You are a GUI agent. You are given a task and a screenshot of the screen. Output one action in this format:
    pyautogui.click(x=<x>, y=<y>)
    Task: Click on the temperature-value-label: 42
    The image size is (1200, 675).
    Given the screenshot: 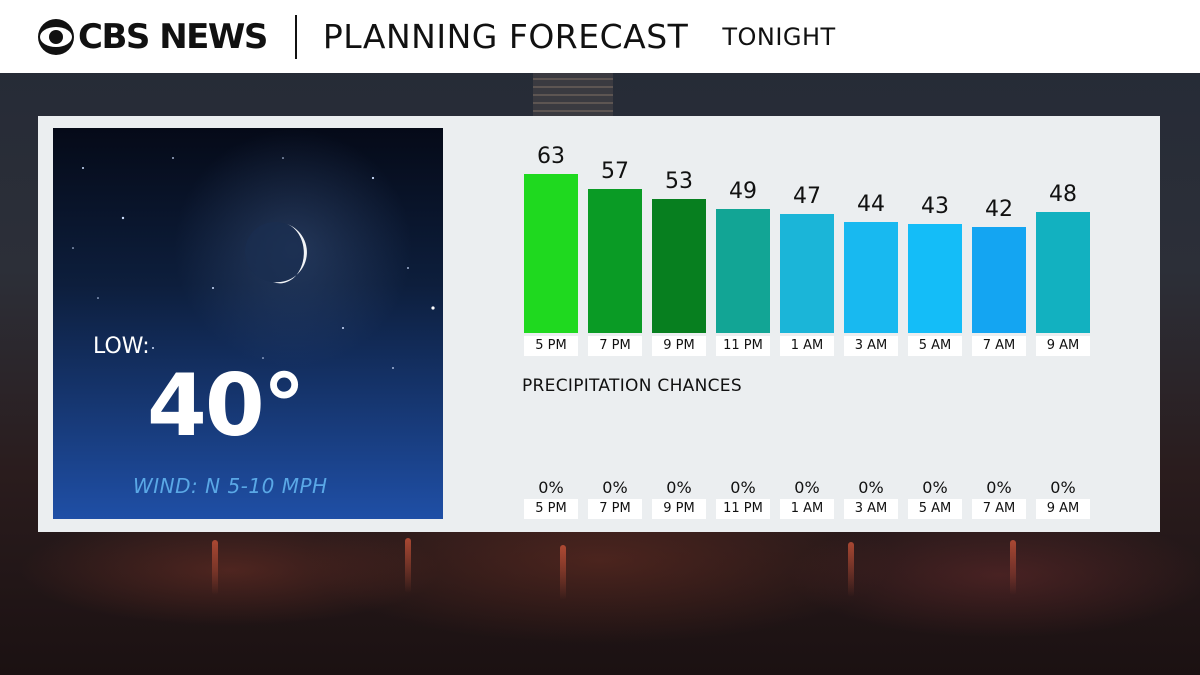 What is the action you would take?
    pyautogui.click(x=999, y=209)
    